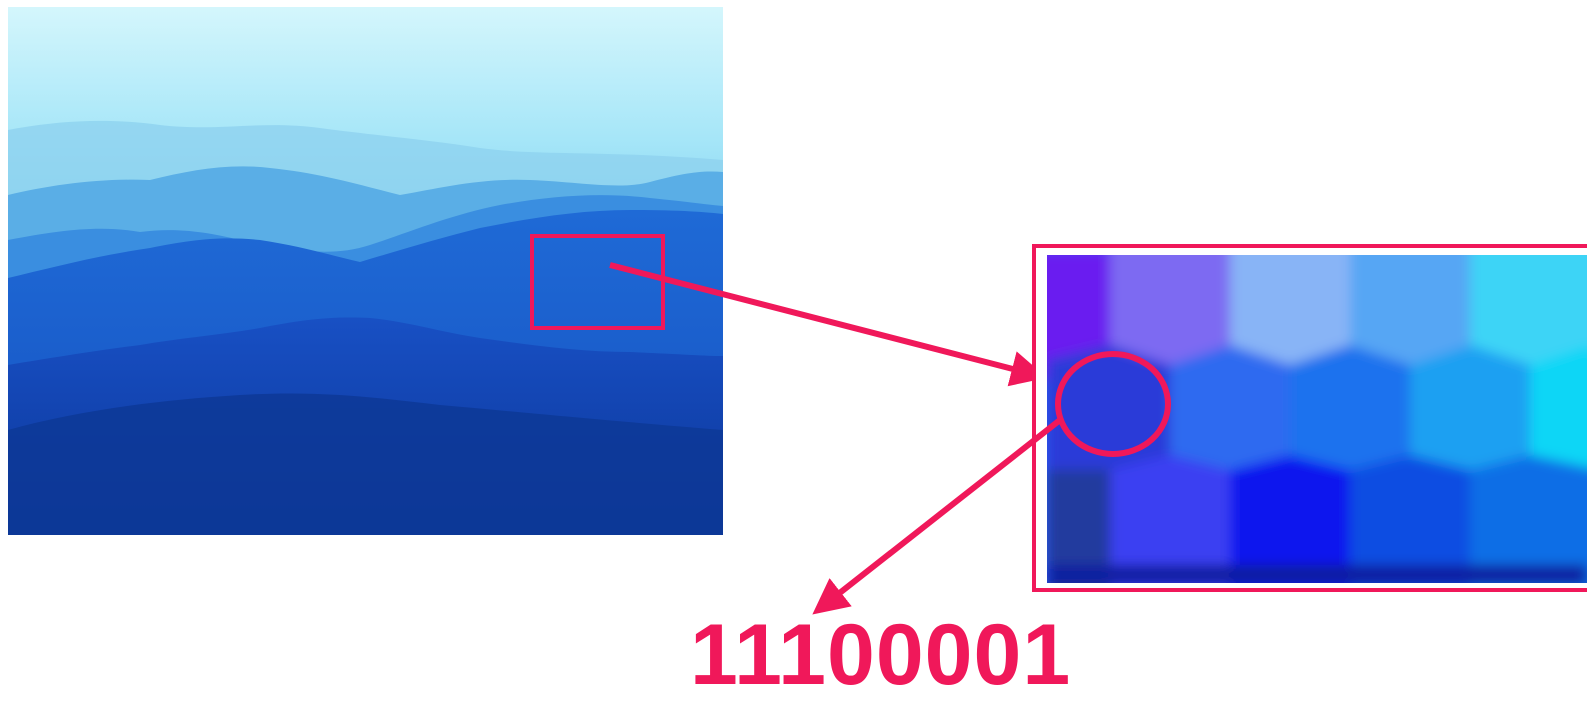 The height and width of the screenshot is (701, 1587). Describe the element at coordinates (365, 464) in the screenshot. I see `foreground-ridge` at that location.